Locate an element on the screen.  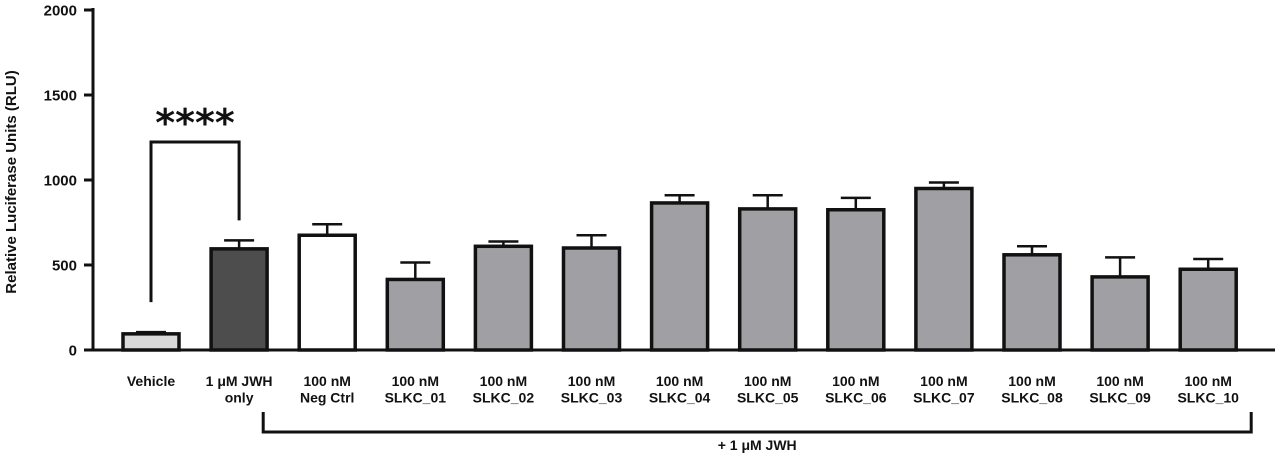
x-tick-label: 100 nM SLKC_06 is located at coordinates (856, 389).